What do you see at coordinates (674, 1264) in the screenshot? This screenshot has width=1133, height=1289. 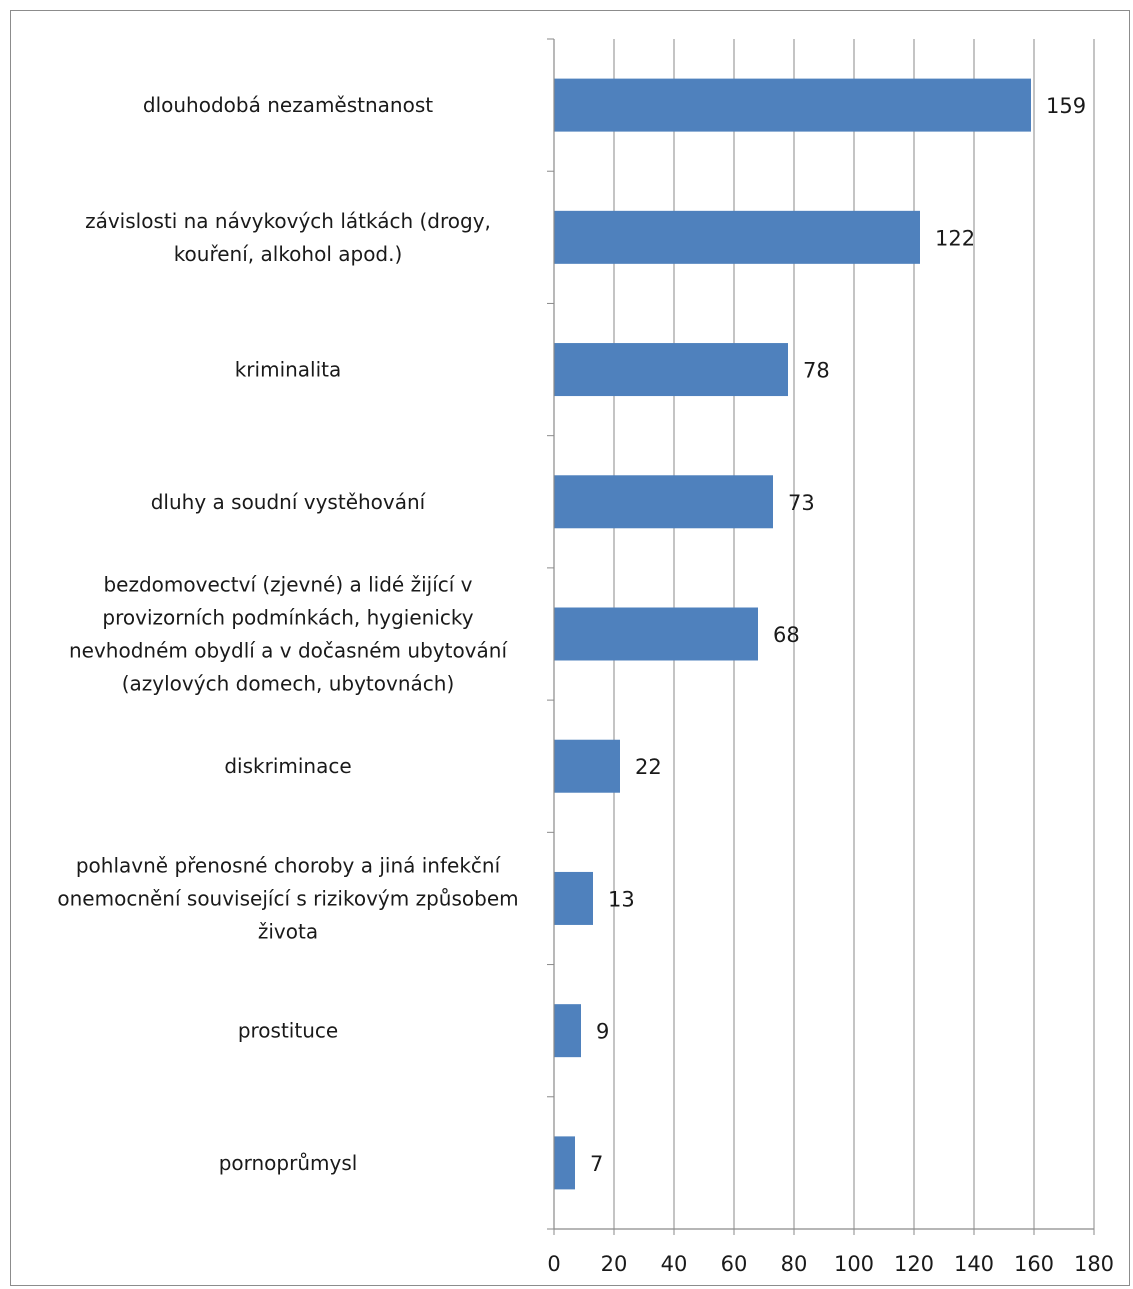 I see `x-tick-label: 40` at bounding box center [674, 1264].